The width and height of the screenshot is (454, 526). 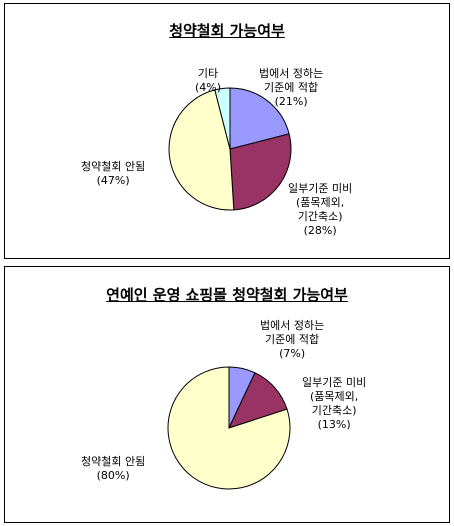 What do you see at coordinates (208, 80) in the screenshot?
I see `slice-label-other: 기타 (4%)` at bounding box center [208, 80].